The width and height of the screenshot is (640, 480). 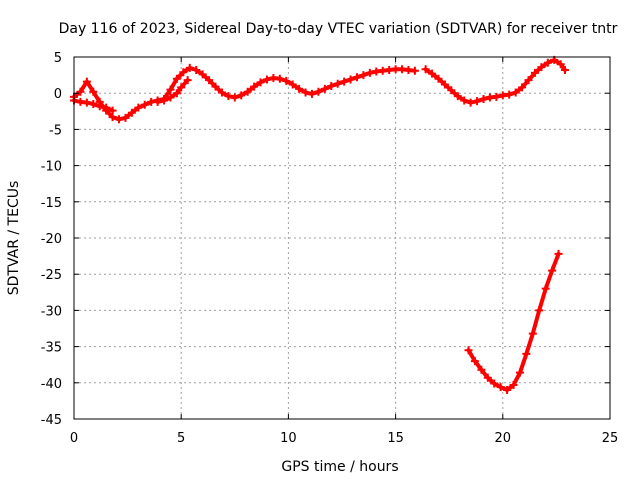 I want to click on x-tick-label: 20, so click(x=503, y=438).